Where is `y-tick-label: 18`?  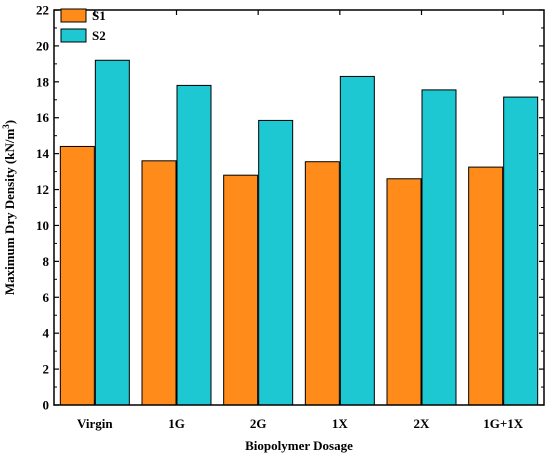 y-tick-label: 18 is located at coordinates (43, 81).